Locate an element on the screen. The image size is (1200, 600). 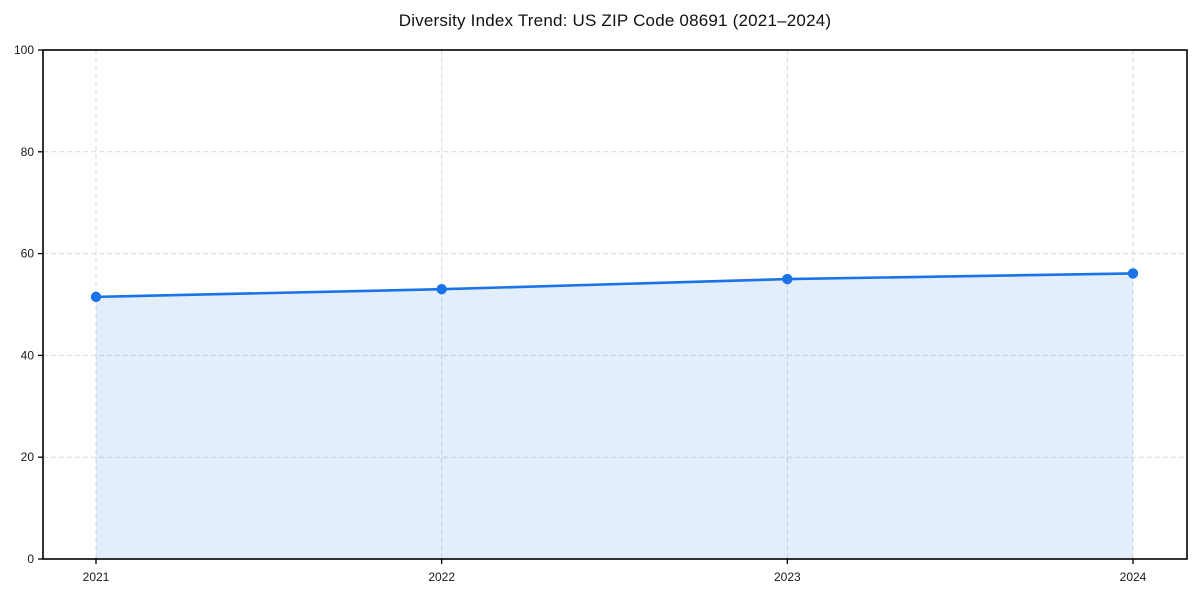
y-tick-label: 60 is located at coordinates (28, 254).